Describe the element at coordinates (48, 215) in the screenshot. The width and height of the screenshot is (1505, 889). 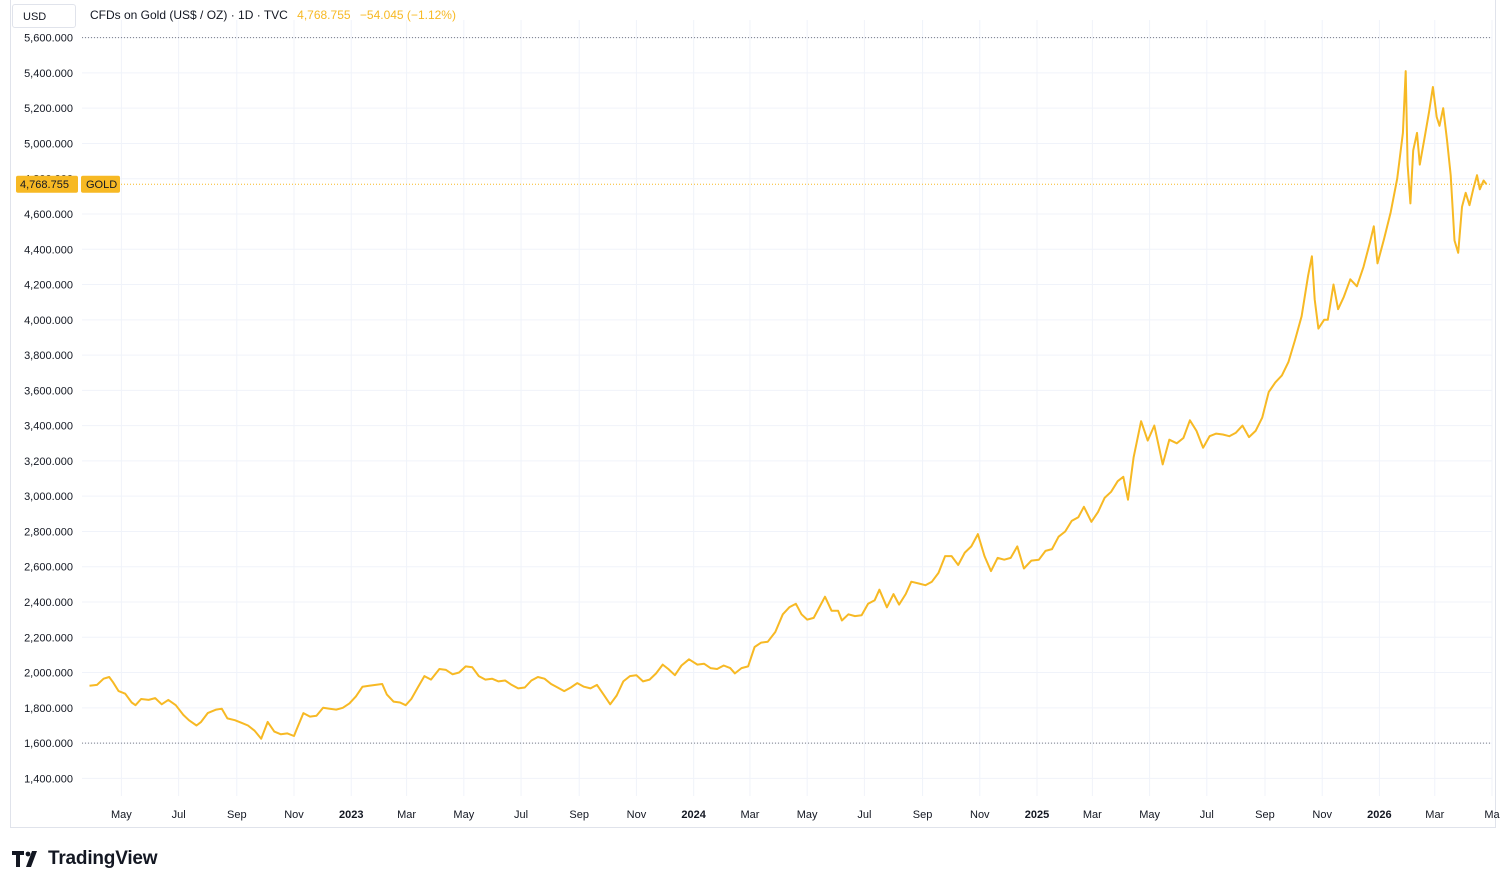
I see `y-tick-label: 4,600.000` at that location.